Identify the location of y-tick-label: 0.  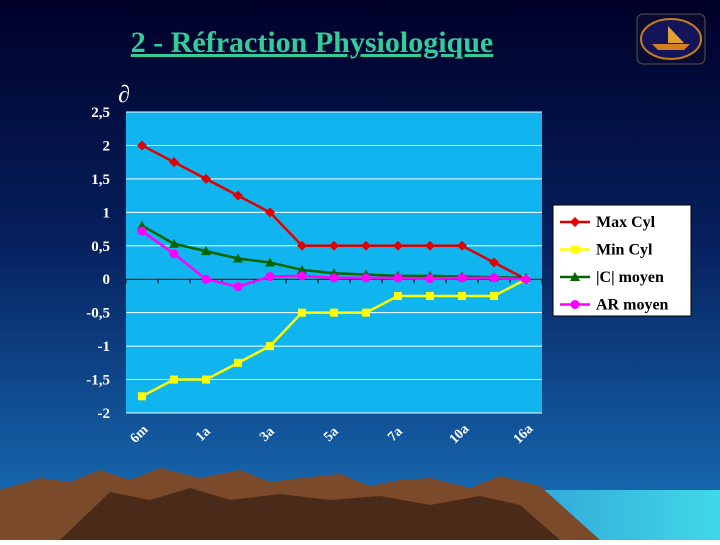
(107, 280).